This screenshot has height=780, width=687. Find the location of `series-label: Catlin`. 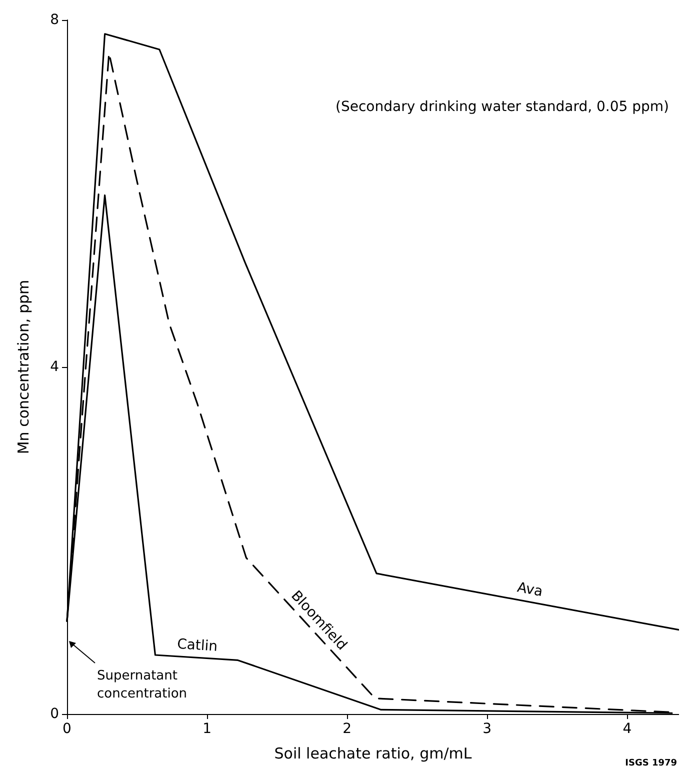

series-label: Catlin is located at coordinates (197, 645).